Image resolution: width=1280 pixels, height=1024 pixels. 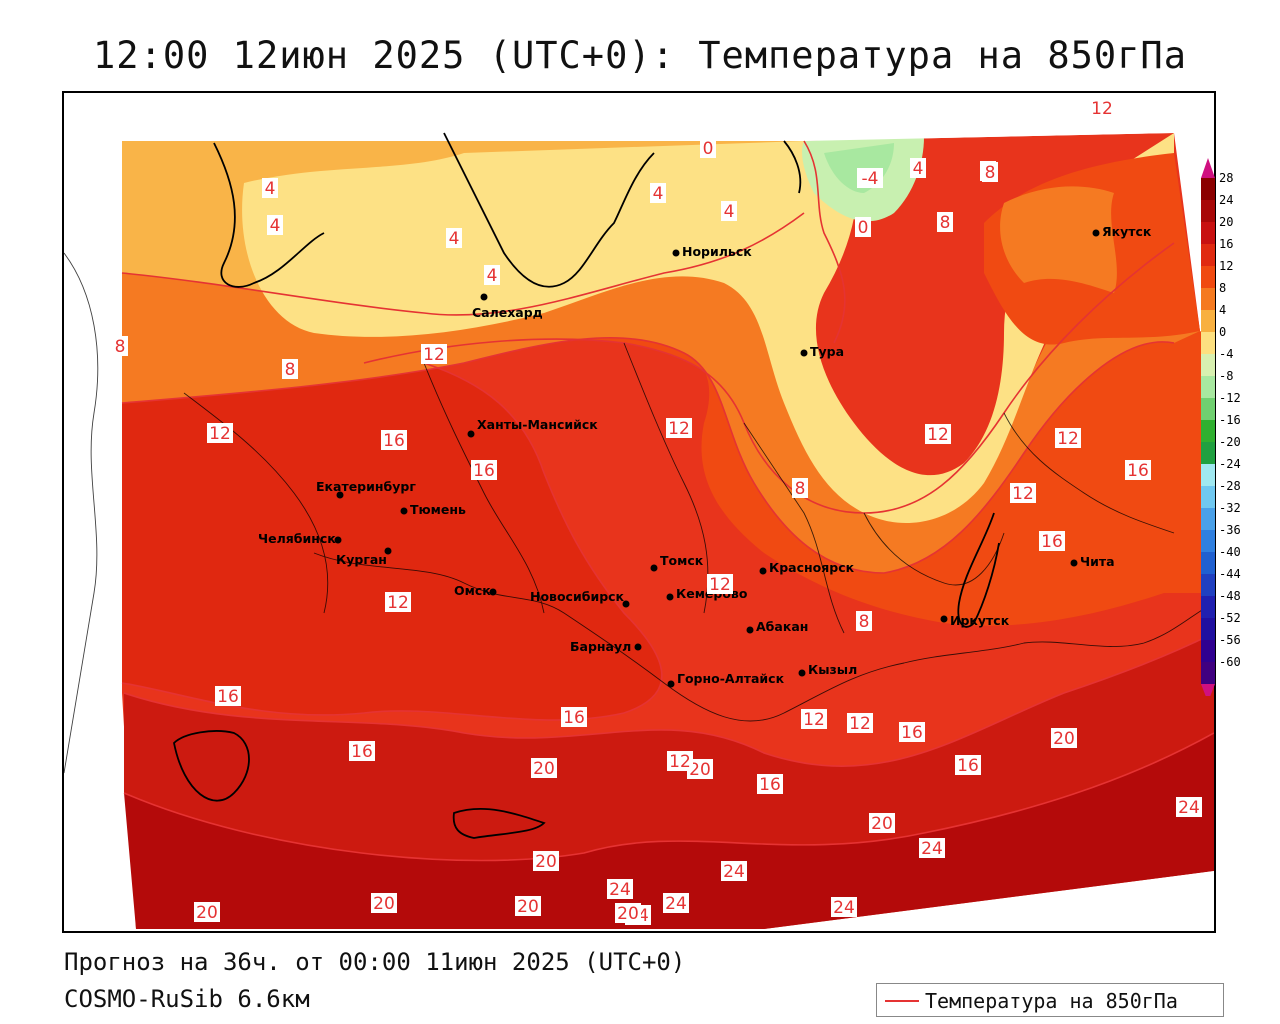 I want to click on city-barnaul: Барнаул, so click(x=606, y=646).